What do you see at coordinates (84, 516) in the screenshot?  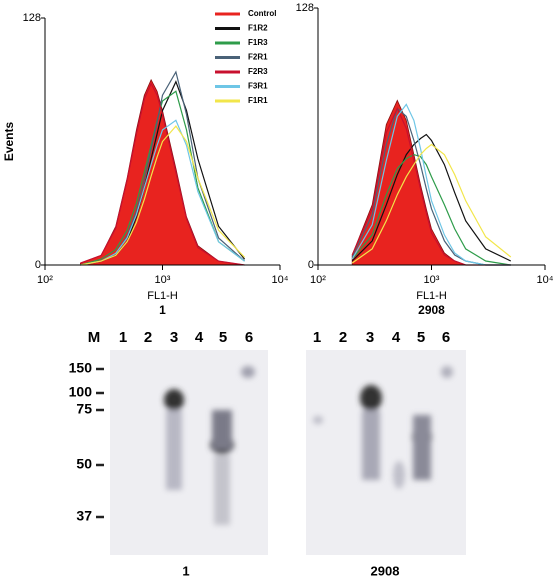 I see `marker-label: 37` at bounding box center [84, 516].